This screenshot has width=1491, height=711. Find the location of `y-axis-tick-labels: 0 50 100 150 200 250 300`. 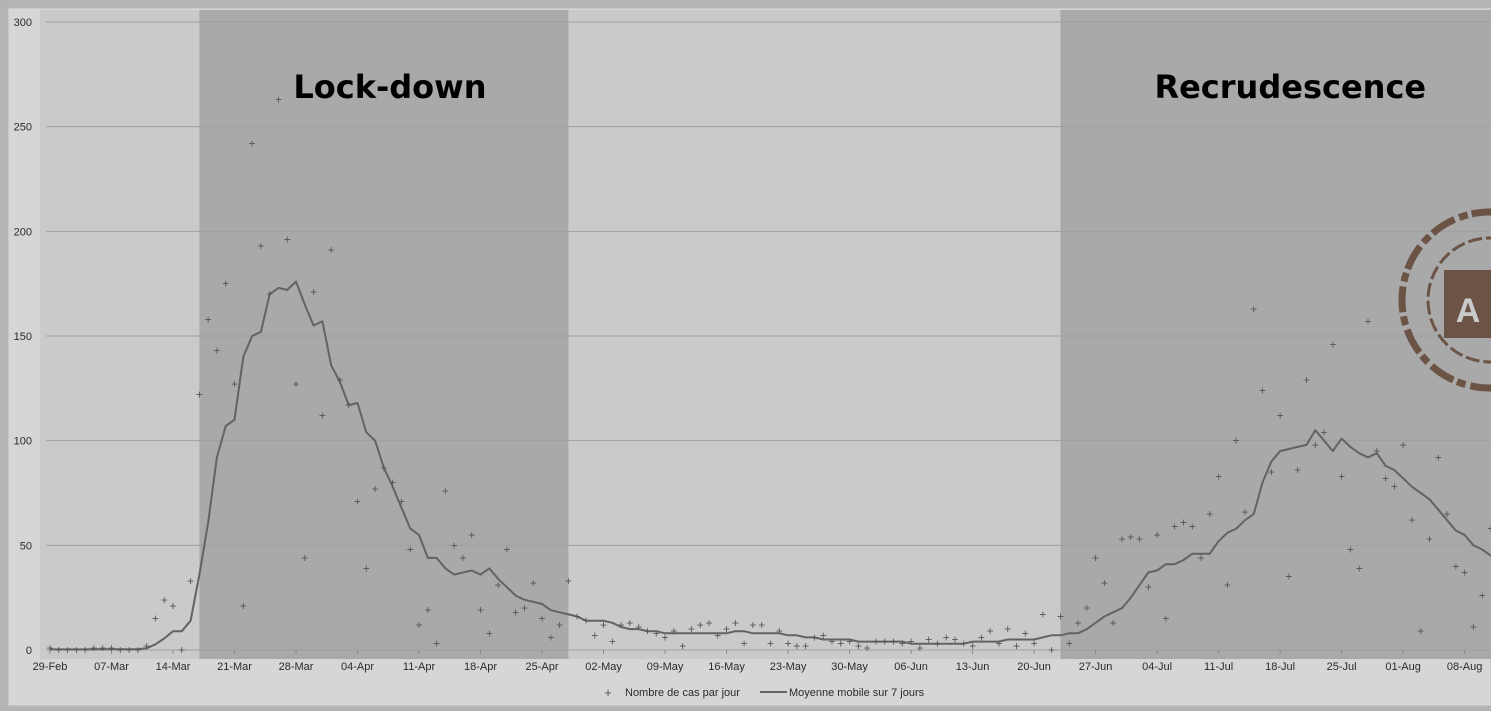

y-axis-tick-labels: 0 50 100 150 200 250 300 is located at coordinates (23, 337).